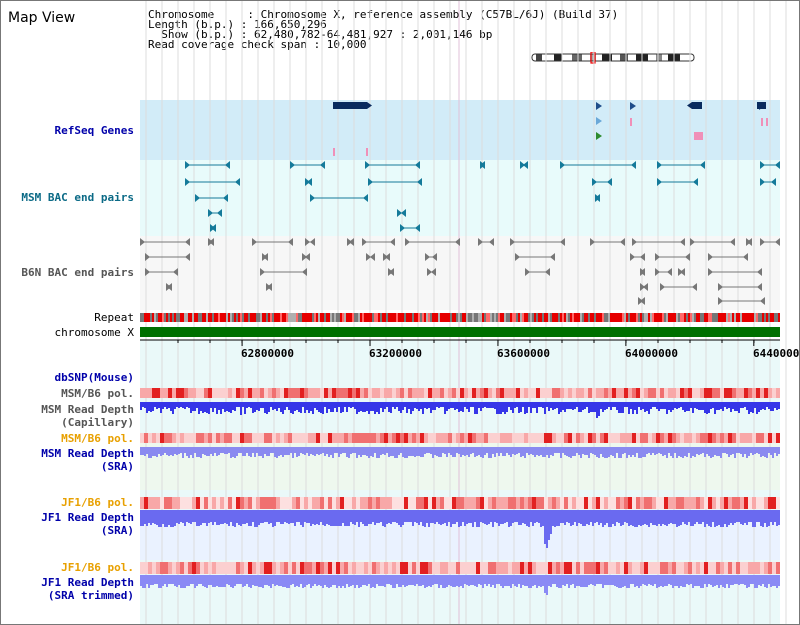  I want to click on label-b6n-bac: B6N BAC end pairs, so click(77, 272).